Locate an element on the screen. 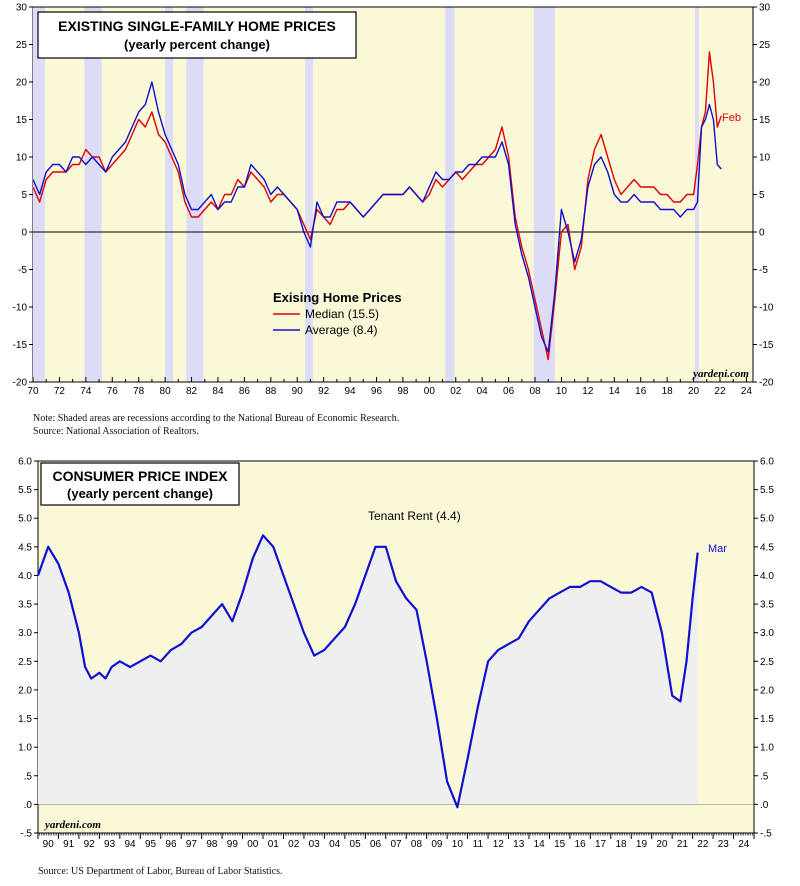 The width and height of the screenshot is (800, 886). y-tick-label-left: 5.0 is located at coordinates (25, 519).